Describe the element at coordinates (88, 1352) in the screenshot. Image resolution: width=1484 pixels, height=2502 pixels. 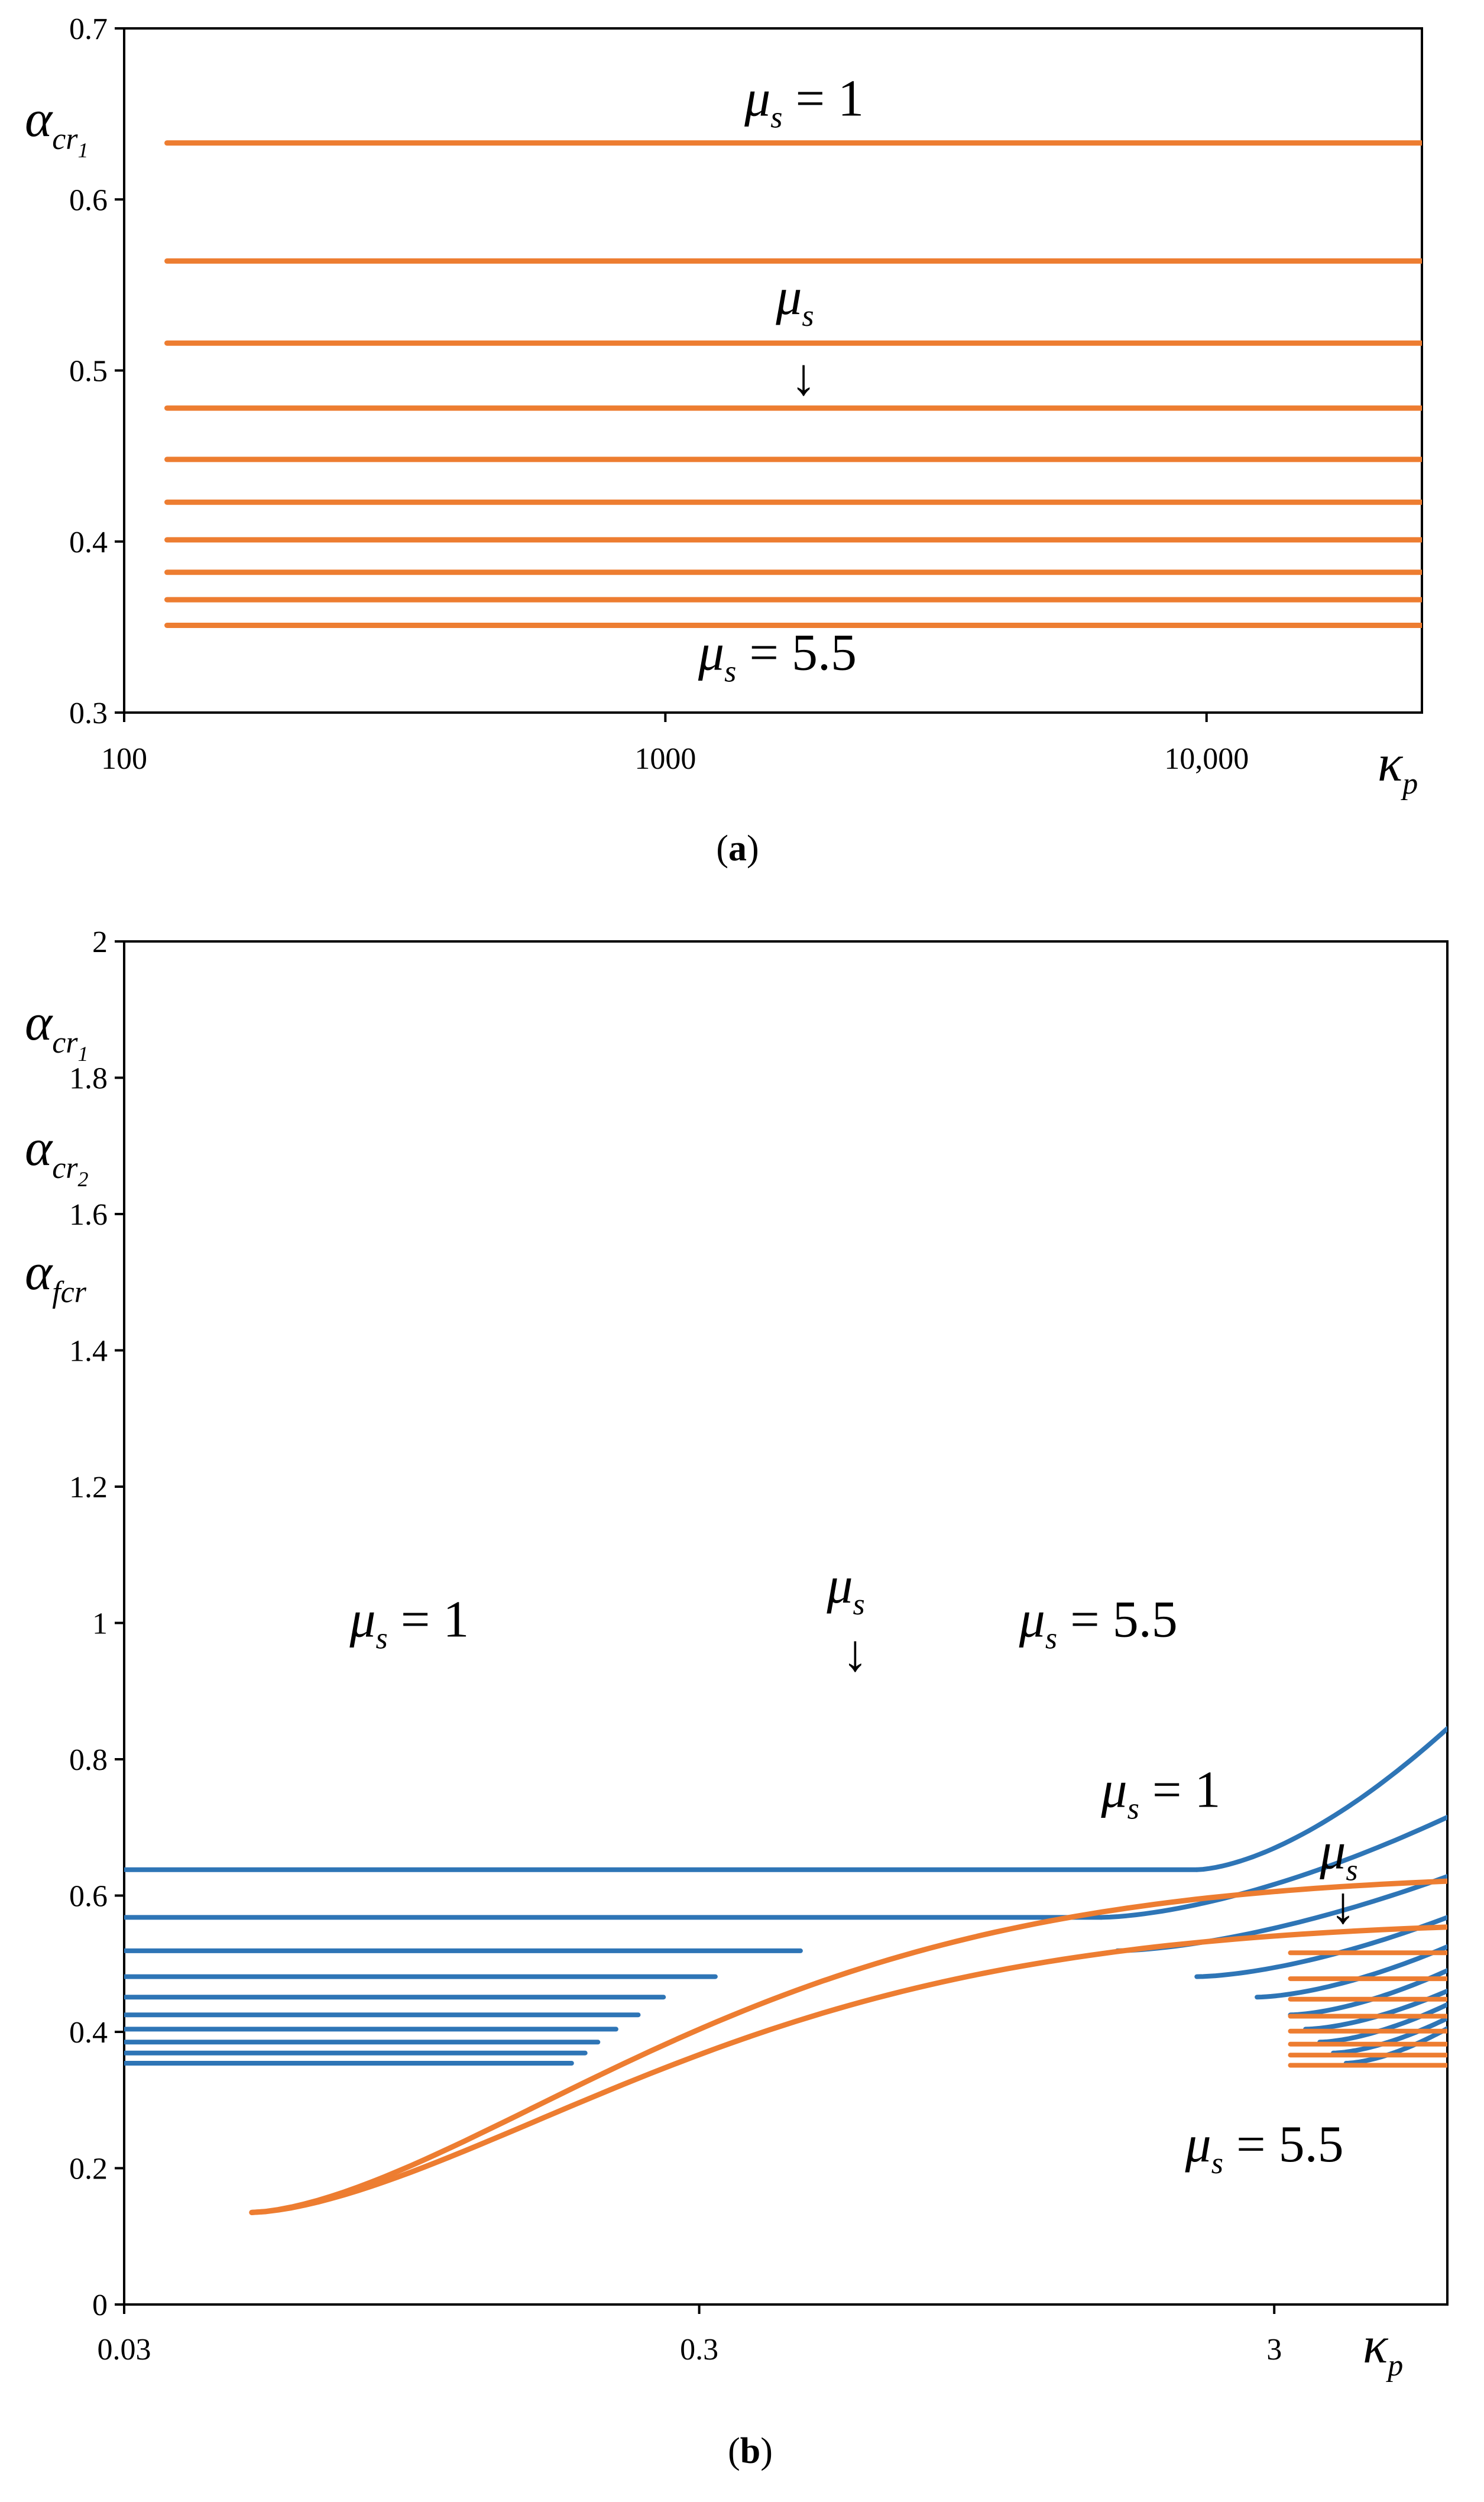
I see `y-tick-label: 1.4` at that location.